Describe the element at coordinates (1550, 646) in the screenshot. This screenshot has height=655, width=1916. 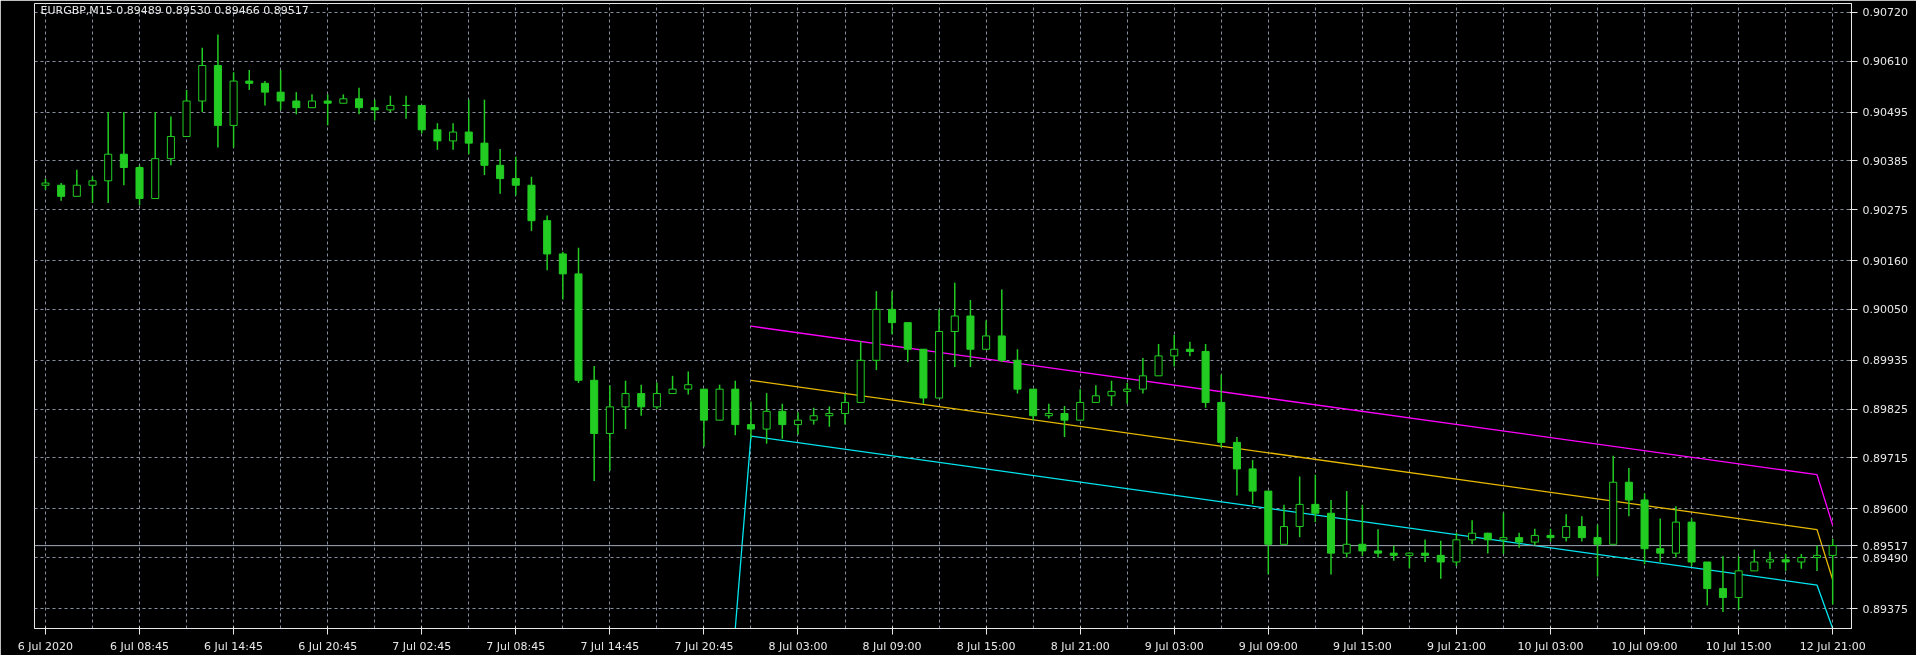
I see `x-tick-label: 10 Jul 03:00` at that location.